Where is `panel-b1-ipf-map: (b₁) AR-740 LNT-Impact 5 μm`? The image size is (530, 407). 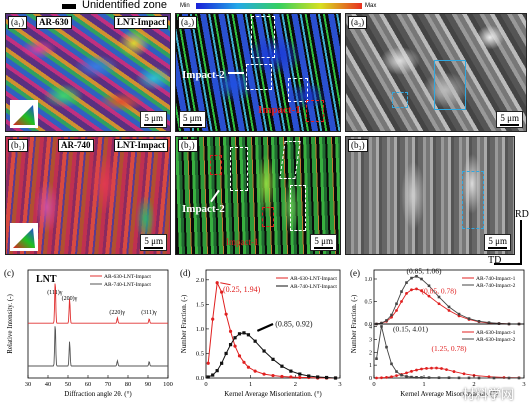 panel-b1-ipf-map: (b₁) AR-740 LNT-Impact 5 μm is located at coordinates (88, 195).